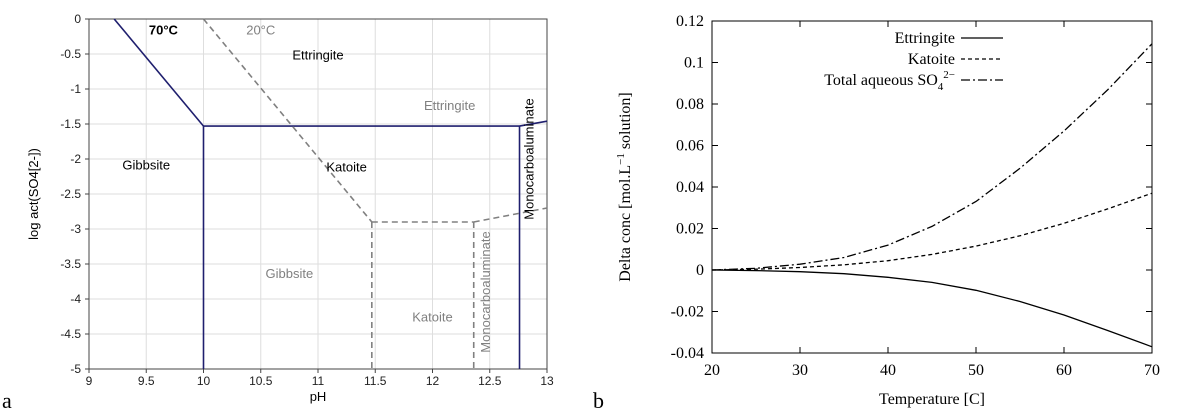 The height and width of the screenshot is (419, 1178). Describe the element at coordinates (433, 381) in the screenshot. I see `chart-a-x-tick-label: 12` at that location.